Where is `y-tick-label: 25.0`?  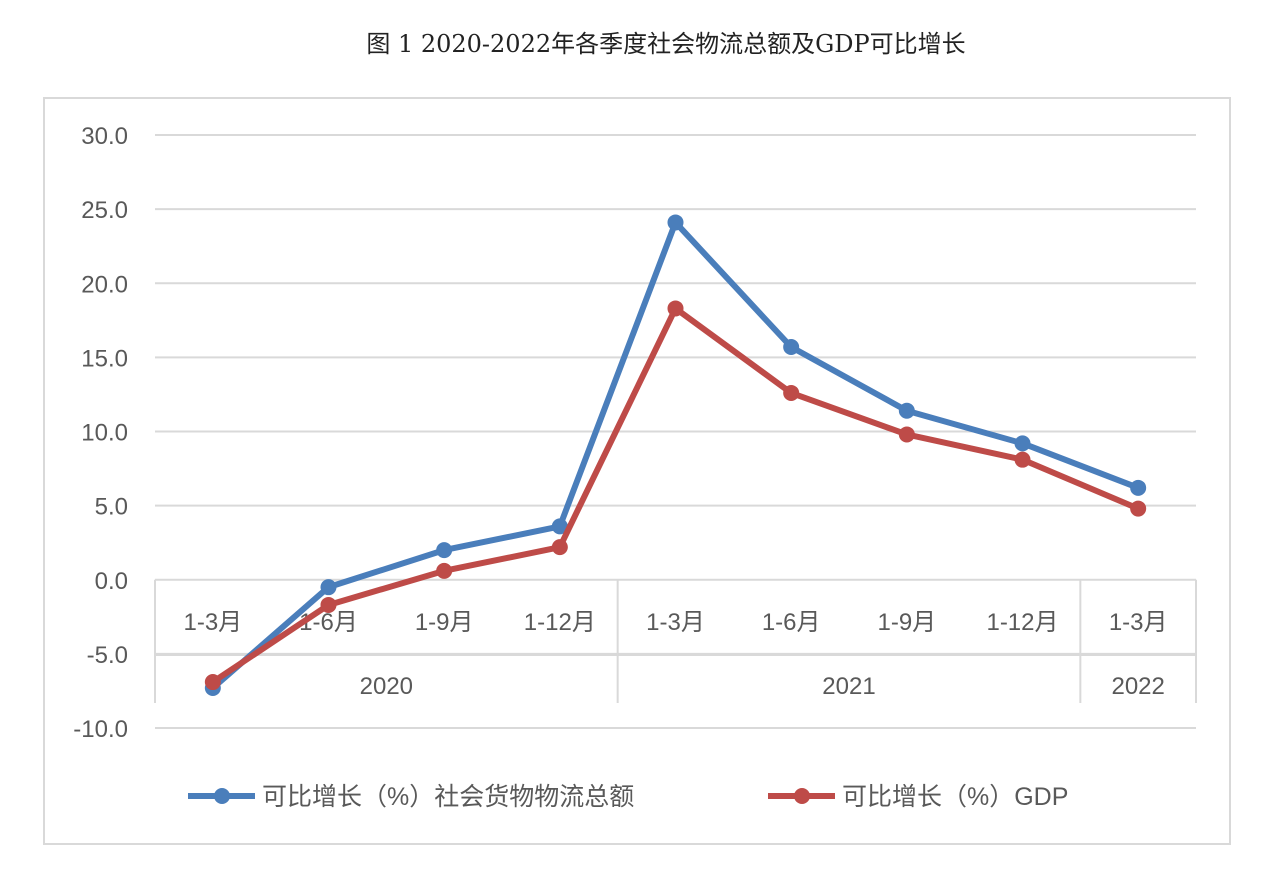 y-tick-label: 25.0 is located at coordinates (104, 210).